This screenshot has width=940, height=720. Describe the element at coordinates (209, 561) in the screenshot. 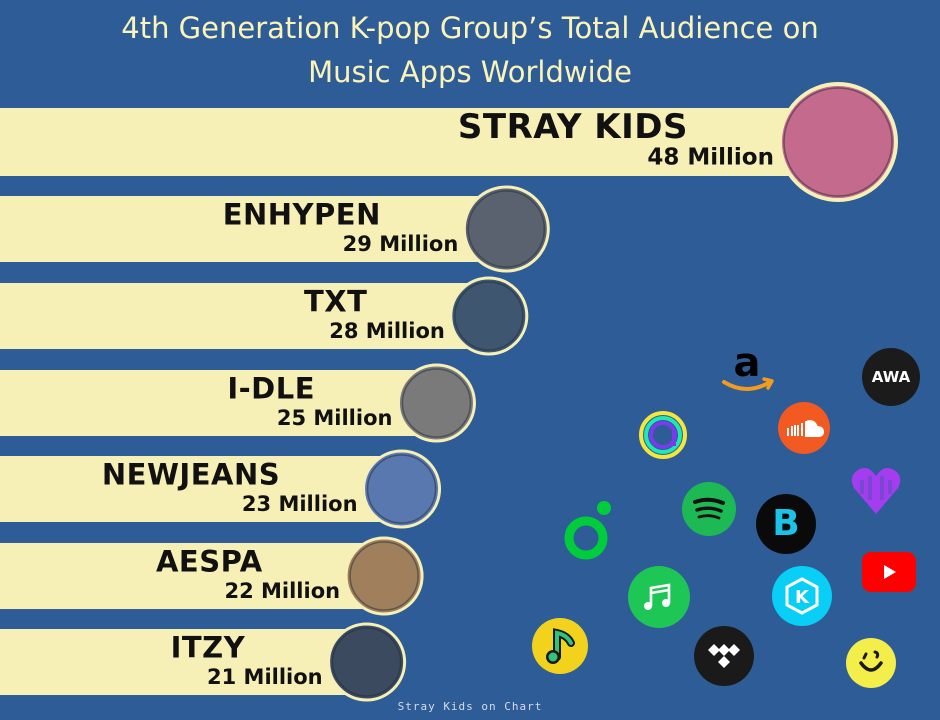

I see `bar-label-aespa: AESPA` at that location.